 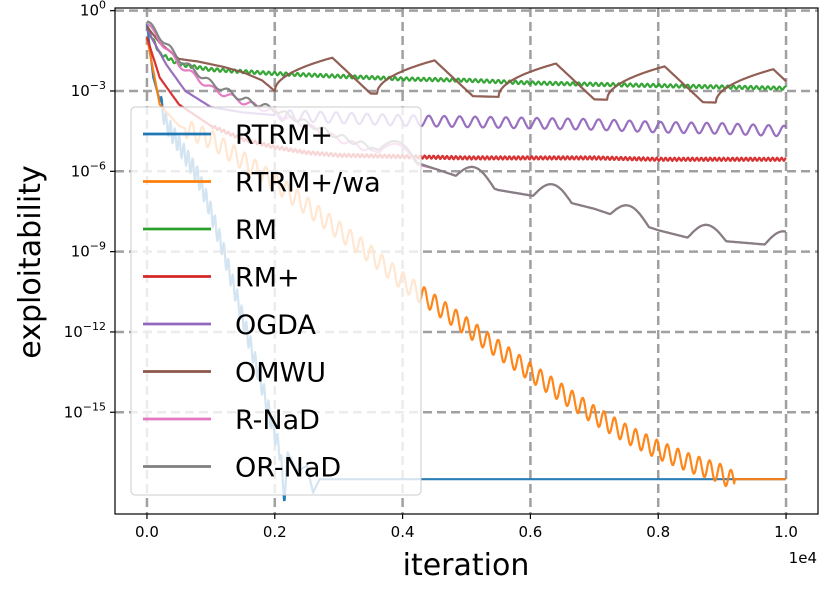 What do you see at coordinates (275, 325) in the screenshot?
I see `legend-label-ogda: OGDA` at bounding box center [275, 325].